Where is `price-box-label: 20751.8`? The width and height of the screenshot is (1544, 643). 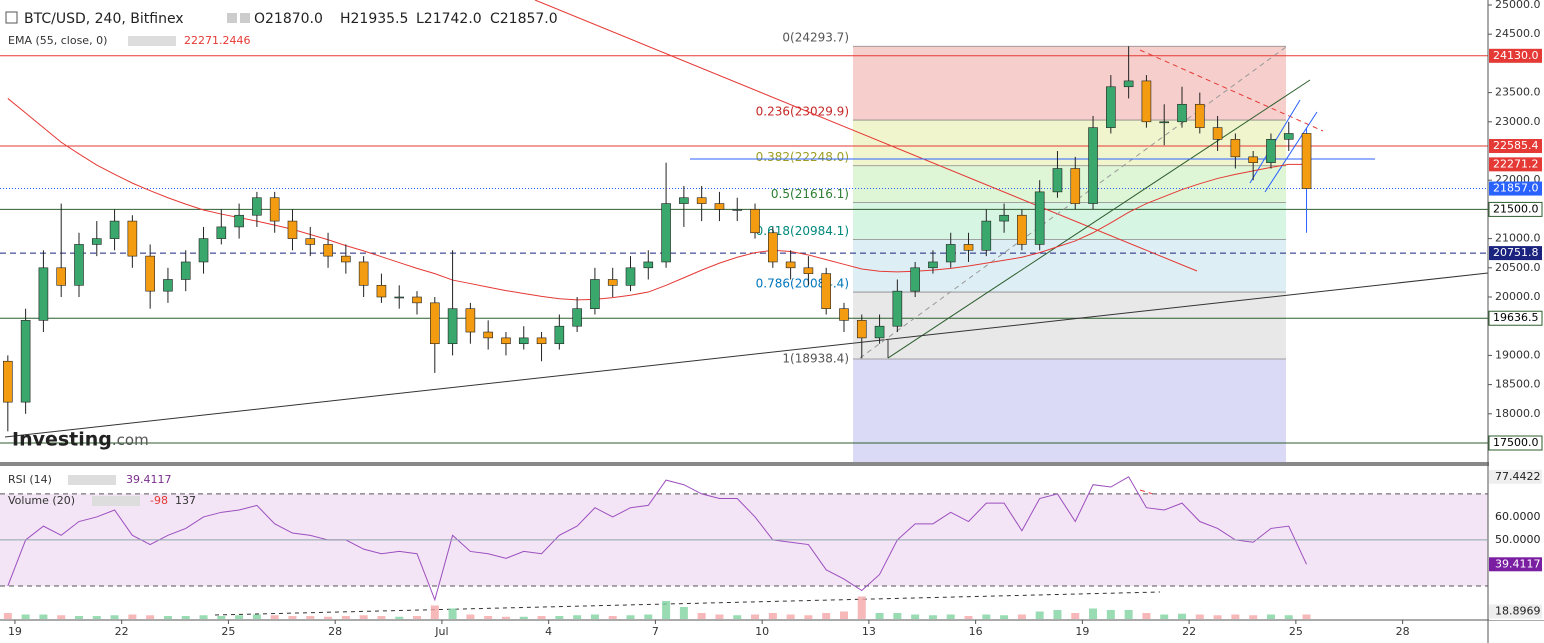 price-box-label: 20751.8 is located at coordinates (1516, 252).